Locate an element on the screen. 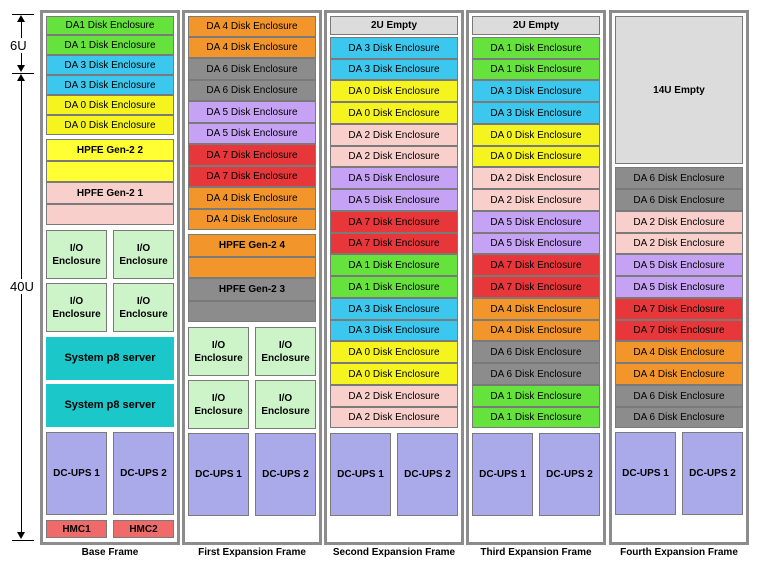 The image size is (758, 568). ruler-tick-middle is located at coordinates (23, 73).